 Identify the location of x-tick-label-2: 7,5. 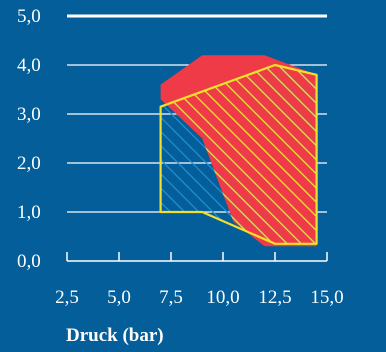
(171, 297).